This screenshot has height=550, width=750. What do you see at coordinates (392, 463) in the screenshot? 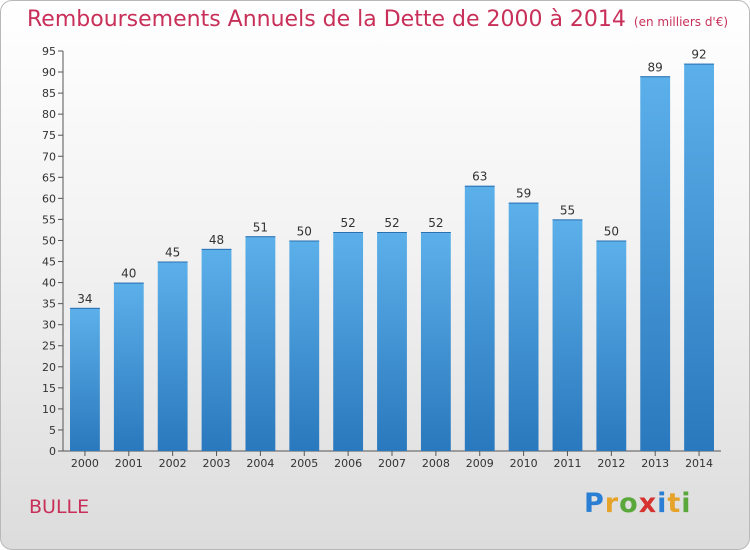
I see `x-tick-label: 2007` at bounding box center [392, 463].